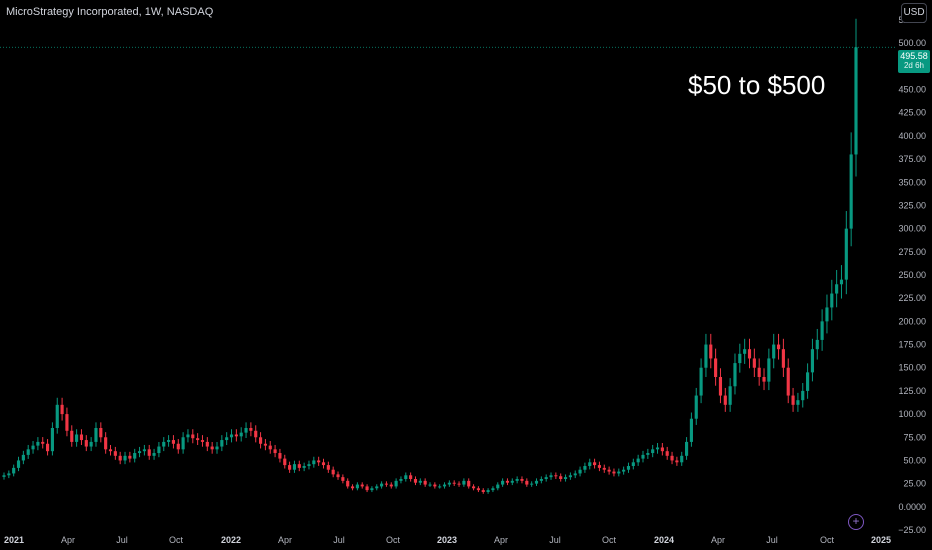 This screenshot has height=550, width=932. What do you see at coordinates (912, 182) in the screenshot?
I see `y-tick-label: 350.00` at bounding box center [912, 182].